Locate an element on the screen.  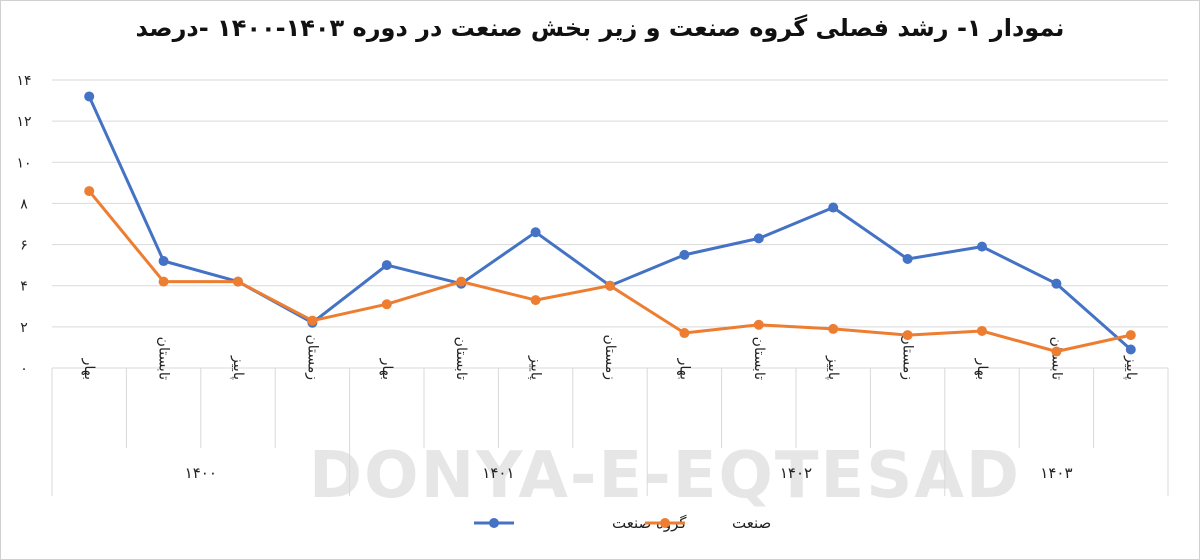
y-tick-label: ۰ is located at coordinates (24, 369).